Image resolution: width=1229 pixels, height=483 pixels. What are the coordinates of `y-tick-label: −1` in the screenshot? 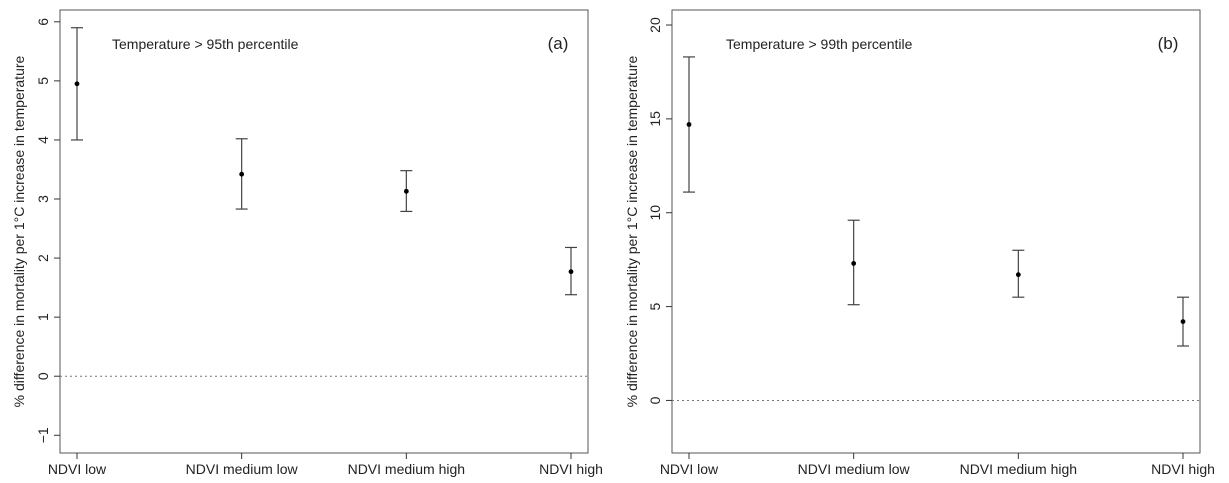 It's located at (43, 435).